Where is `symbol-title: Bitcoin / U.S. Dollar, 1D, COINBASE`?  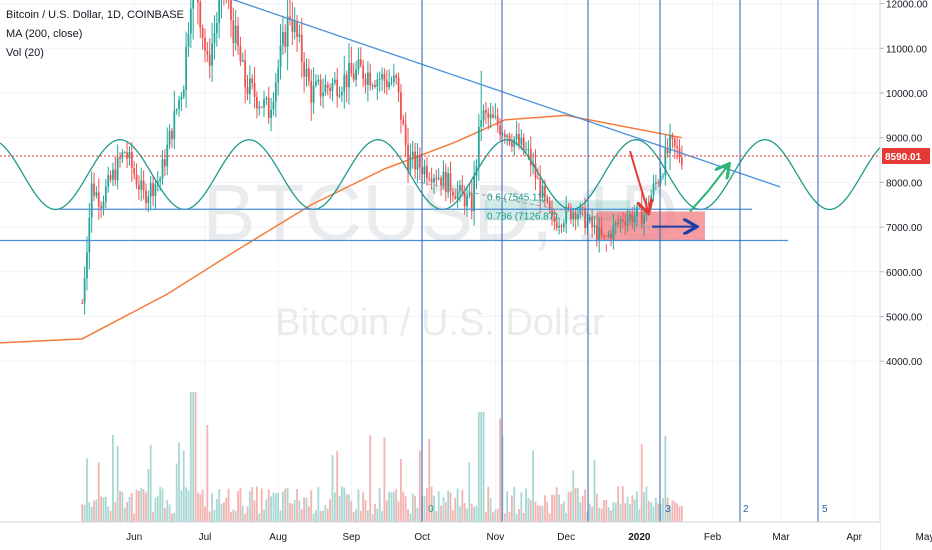 symbol-title: Bitcoin / U.S. Dollar, 1D, COINBASE is located at coordinates (95, 15).